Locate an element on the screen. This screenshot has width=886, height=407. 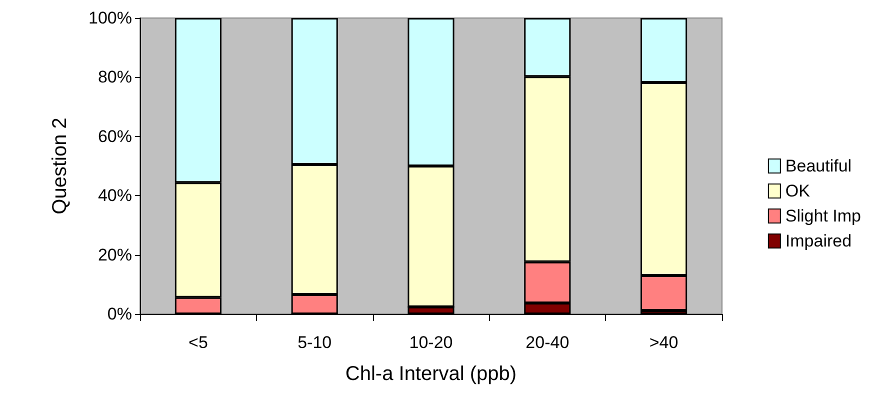
x-tick-label: >40 is located at coordinates (663, 342).